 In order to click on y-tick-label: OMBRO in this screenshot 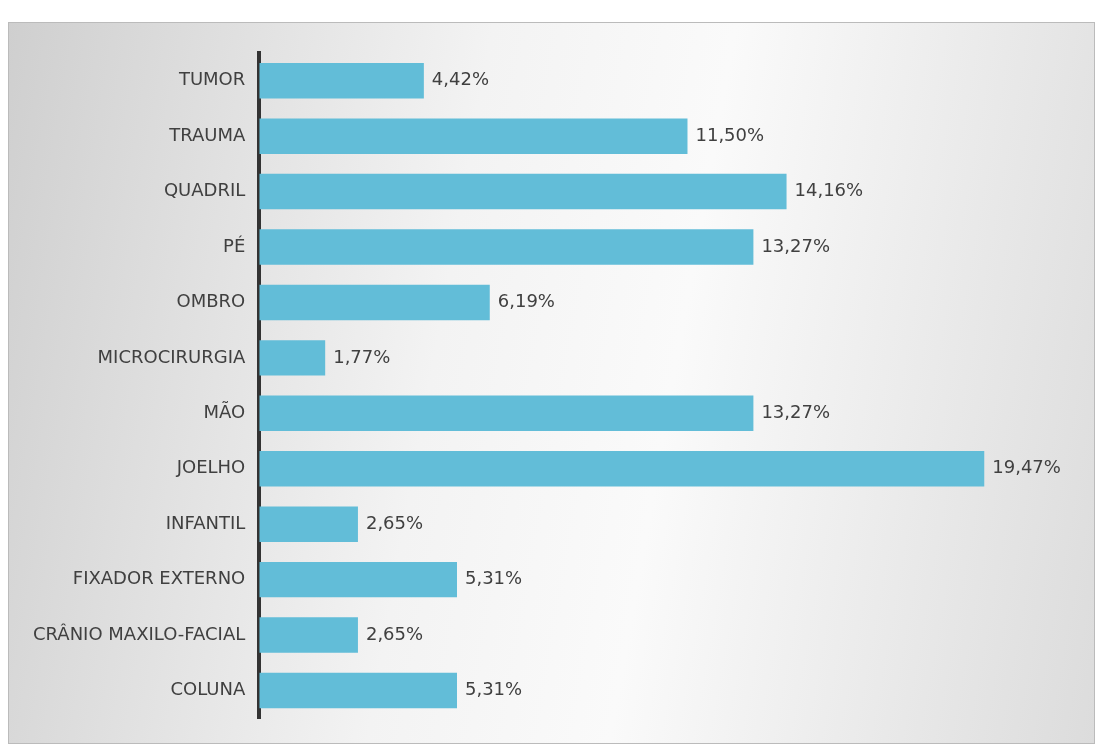, I will do `click(211, 301)`.